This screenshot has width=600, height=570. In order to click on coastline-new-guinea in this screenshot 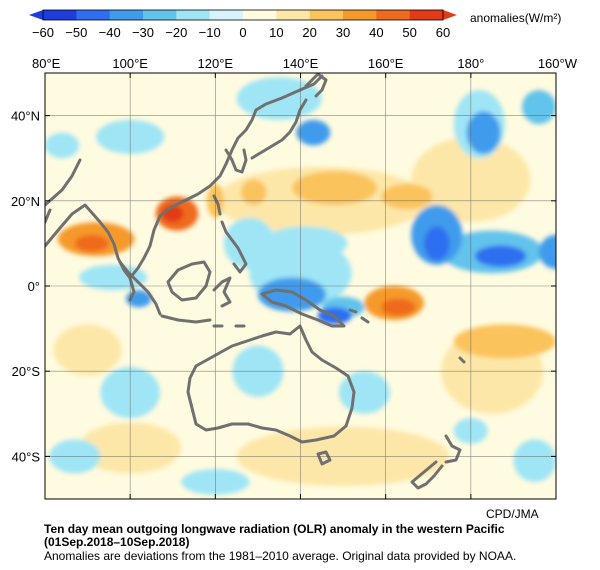, I will do `click(303, 308)`.